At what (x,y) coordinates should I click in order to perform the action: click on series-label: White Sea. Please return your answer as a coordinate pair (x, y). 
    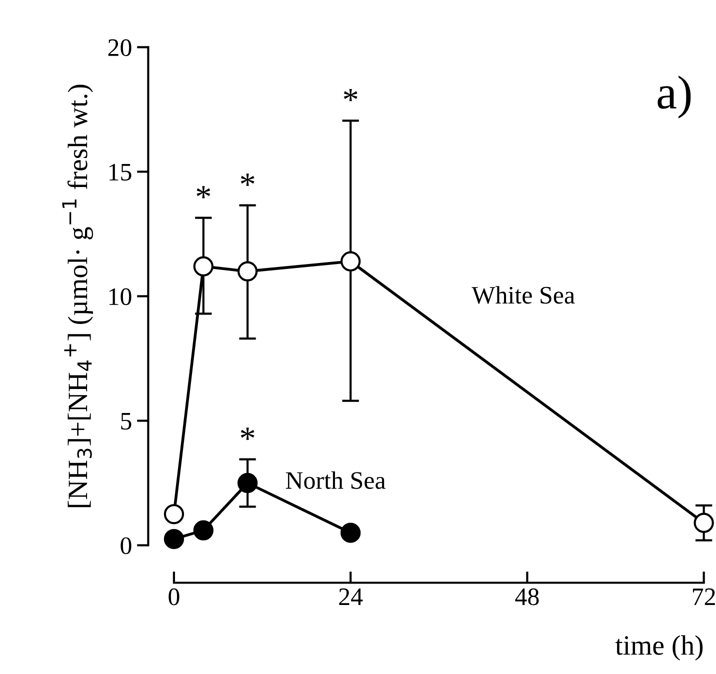
    Looking at the image, I should click on (523, 295).